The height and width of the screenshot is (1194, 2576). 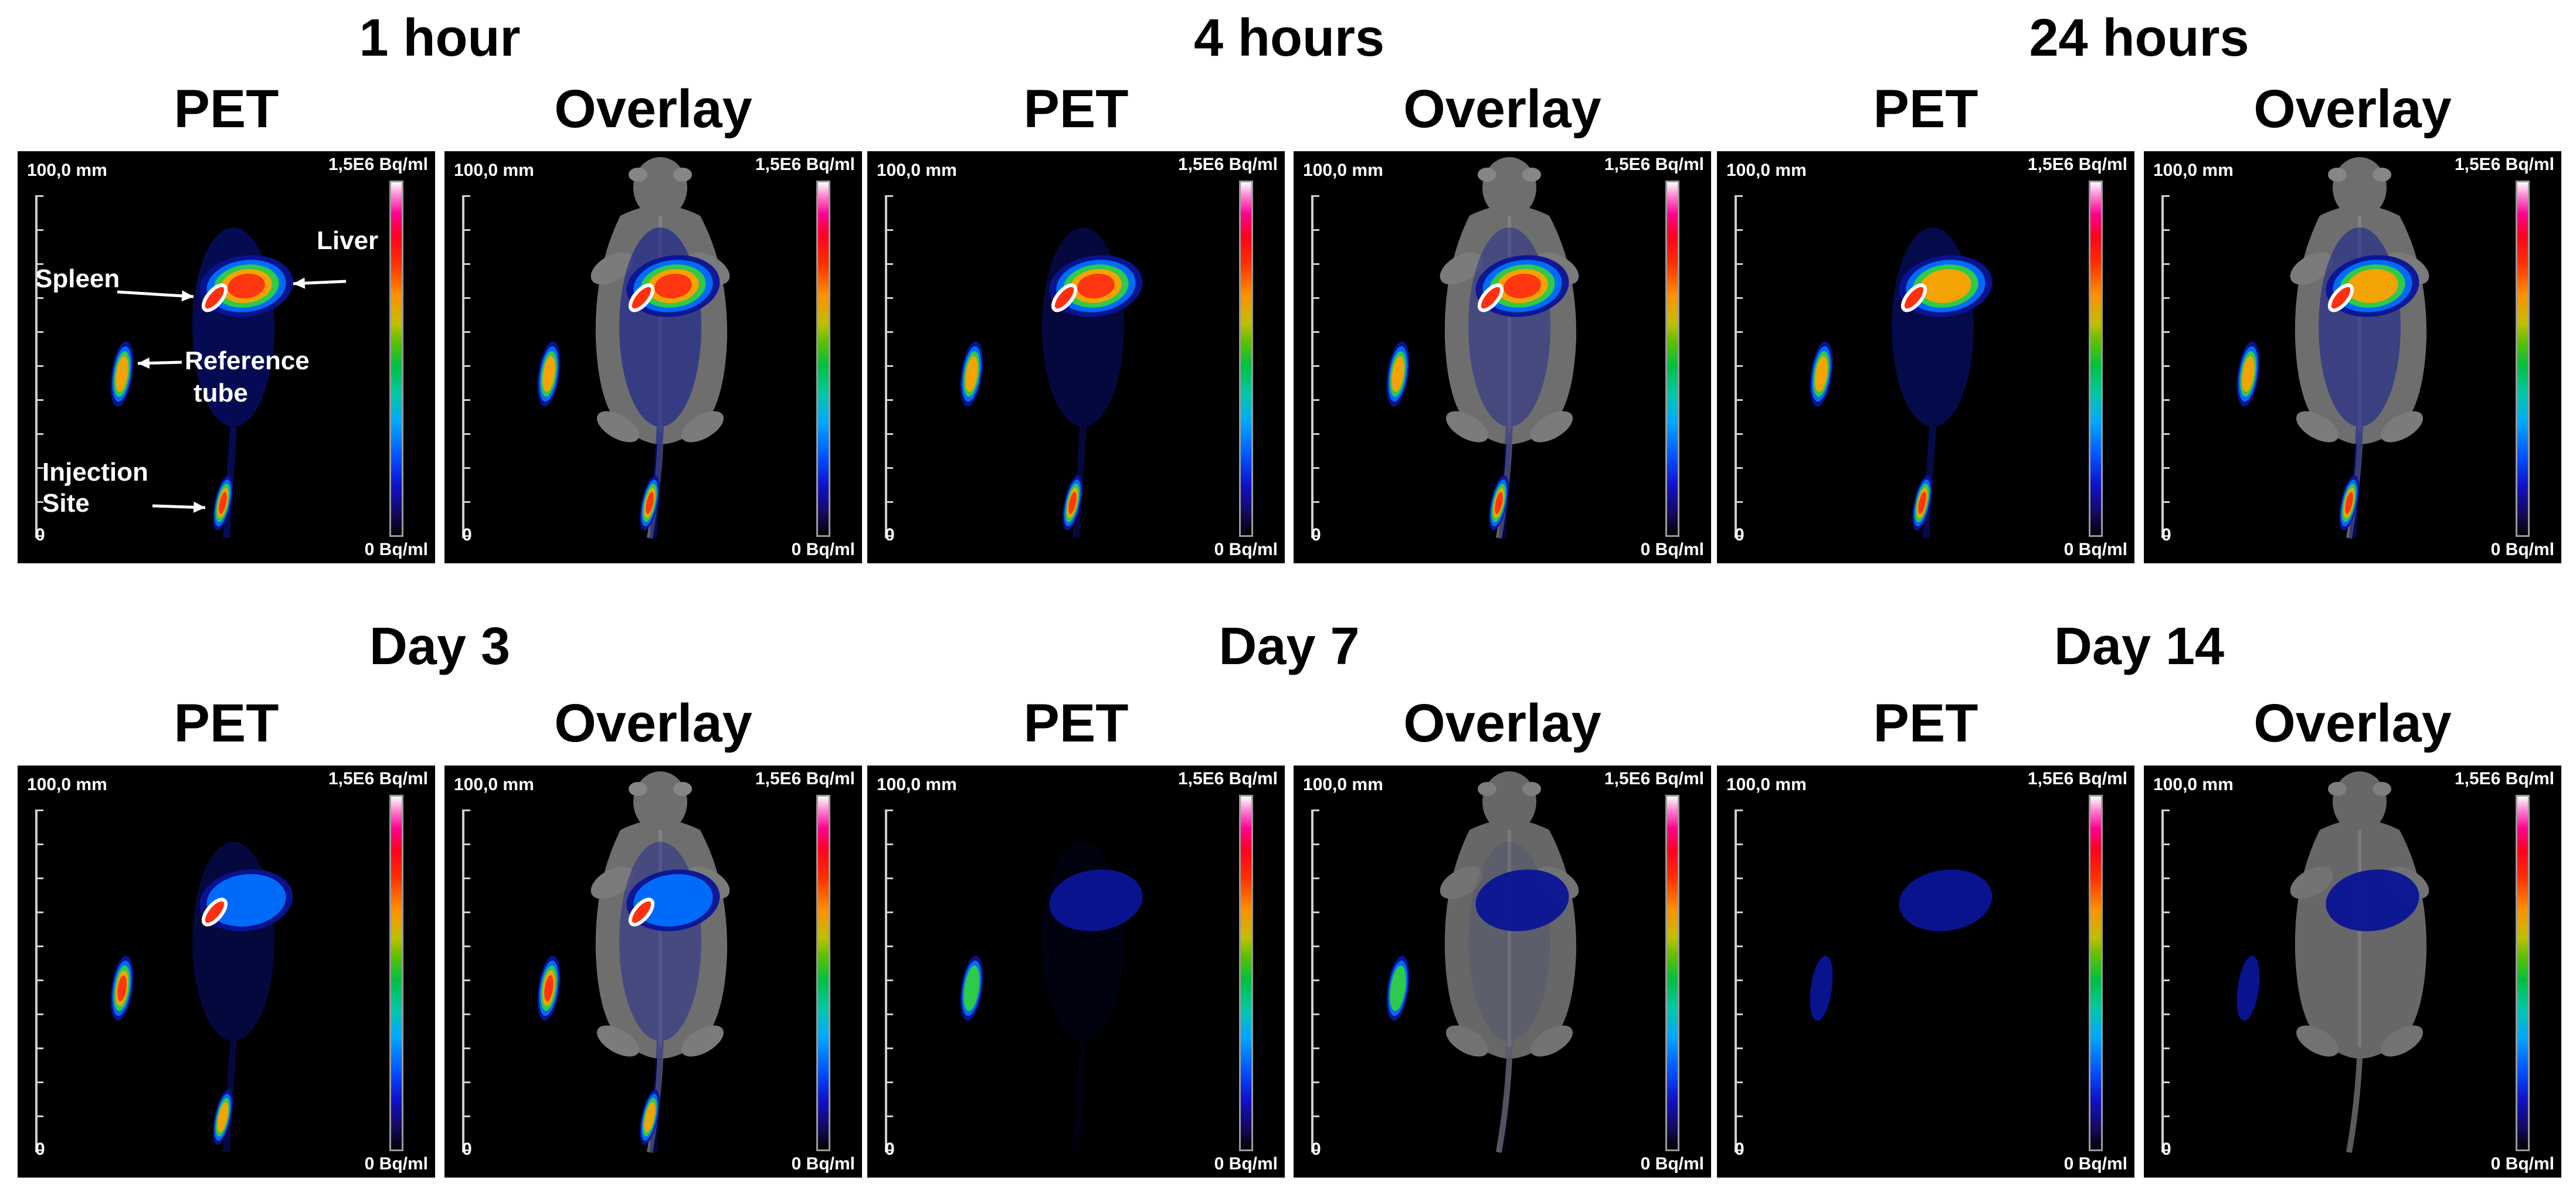 I want to click on reference-tube-arrow, so click(x=159, y=363).